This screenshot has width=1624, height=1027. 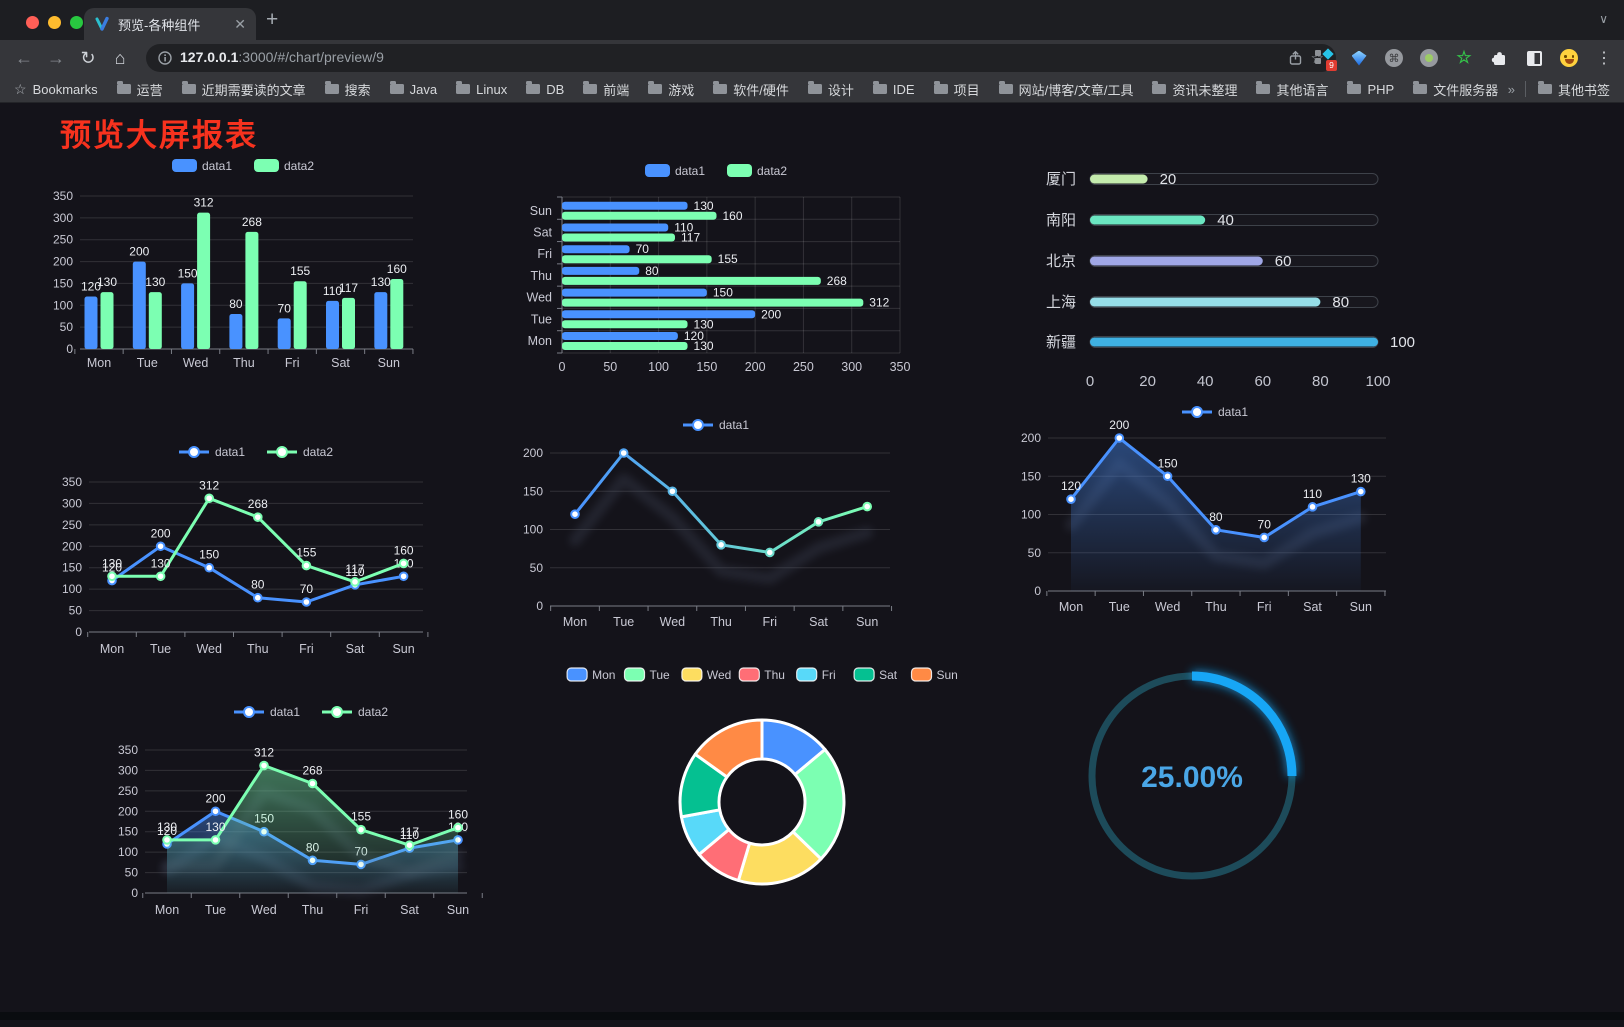 I want to click on svg-text: 250, so click(x=72, y=525).